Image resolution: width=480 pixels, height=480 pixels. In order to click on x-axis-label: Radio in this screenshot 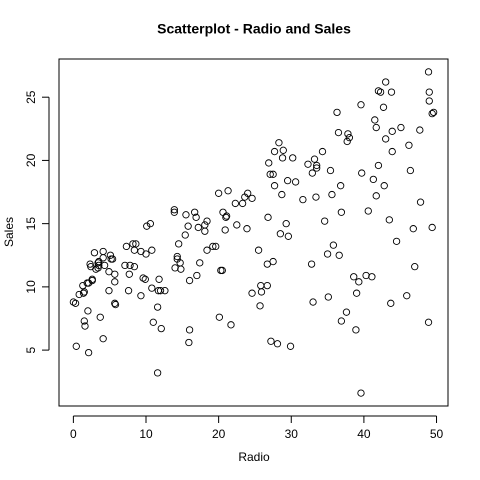, I will do `click(254, 457)`.